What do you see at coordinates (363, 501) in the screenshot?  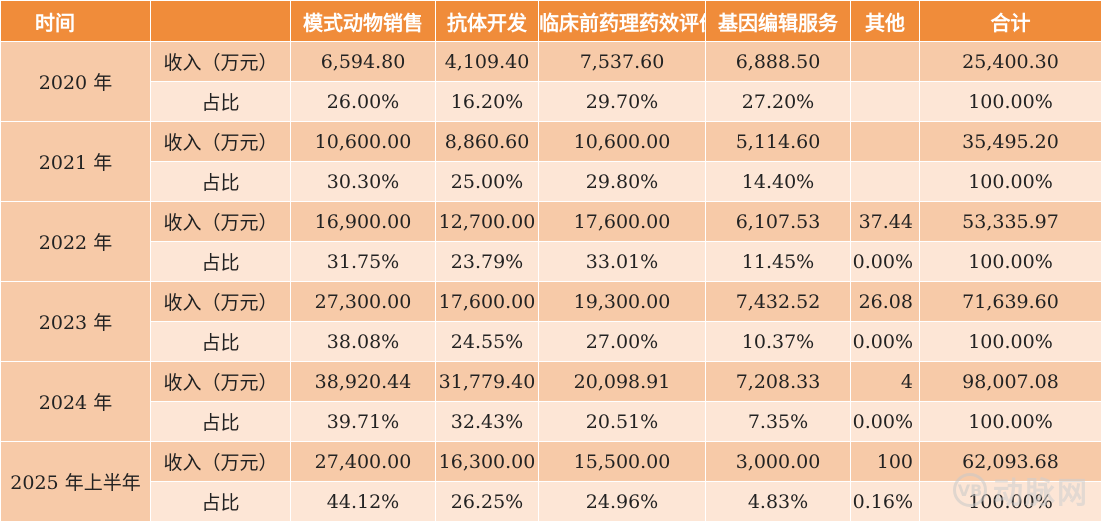 I see `table-cell: 44.12%` at bounding box center [363, 501].